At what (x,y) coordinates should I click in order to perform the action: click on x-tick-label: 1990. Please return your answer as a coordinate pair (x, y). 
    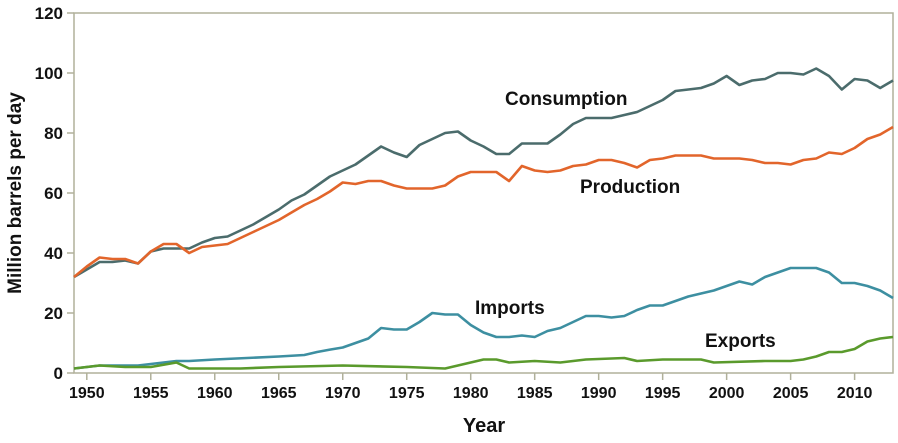
    Looking at the image, I should click on (599, 393).